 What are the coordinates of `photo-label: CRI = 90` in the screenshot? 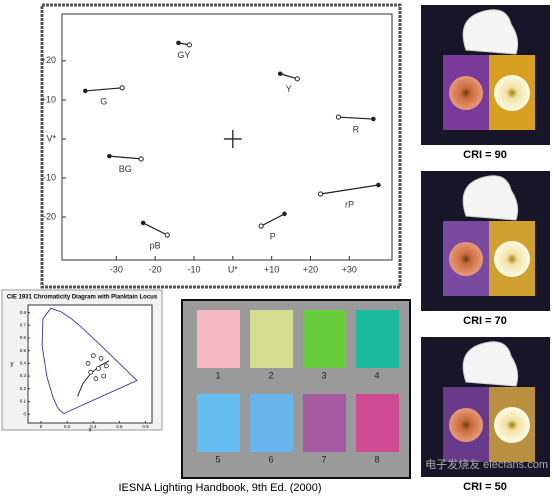 It's located at (485, 155).